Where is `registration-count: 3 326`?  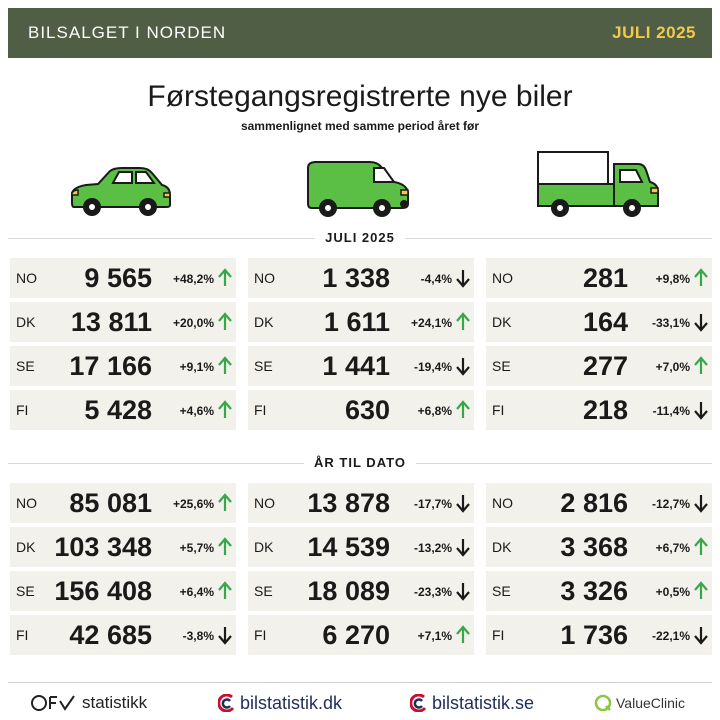 registration-count: 3 326 is located at coordinates (594, 591).